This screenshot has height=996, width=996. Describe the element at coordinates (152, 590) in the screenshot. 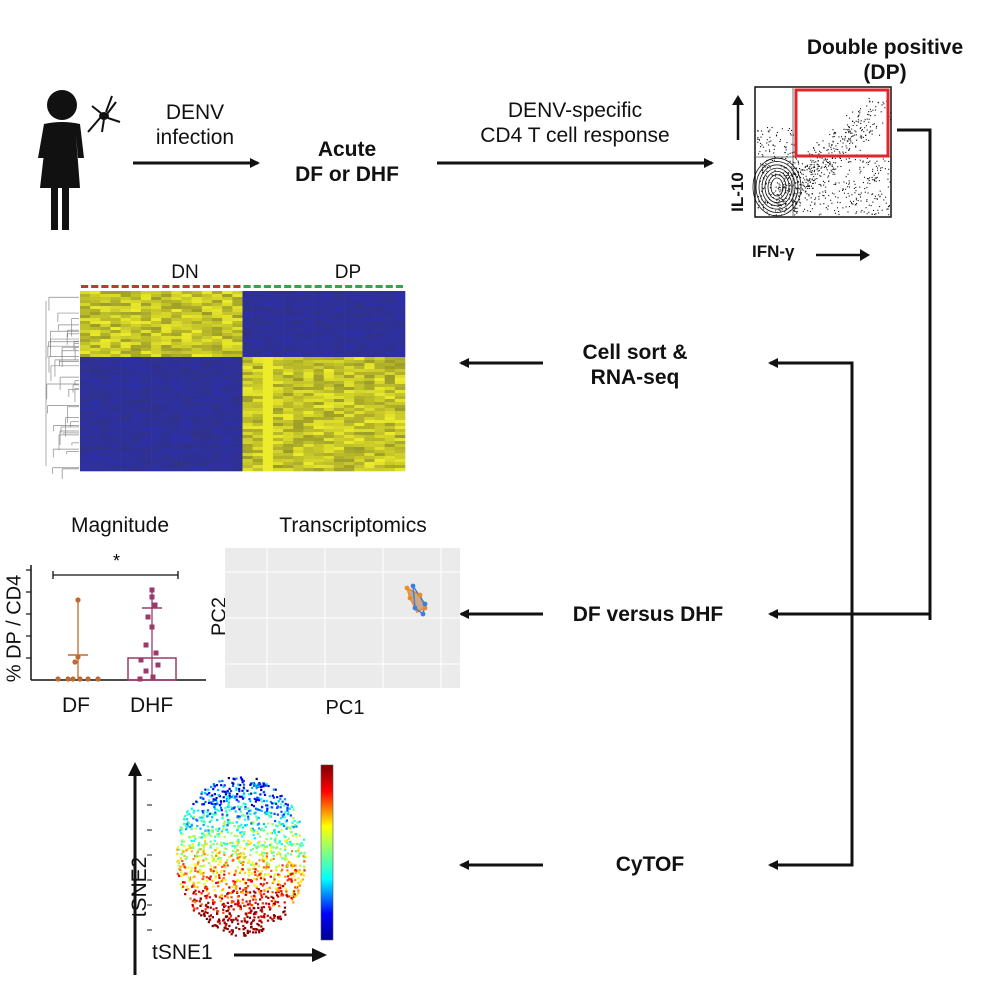

I see `dhf-data-point` at that location.